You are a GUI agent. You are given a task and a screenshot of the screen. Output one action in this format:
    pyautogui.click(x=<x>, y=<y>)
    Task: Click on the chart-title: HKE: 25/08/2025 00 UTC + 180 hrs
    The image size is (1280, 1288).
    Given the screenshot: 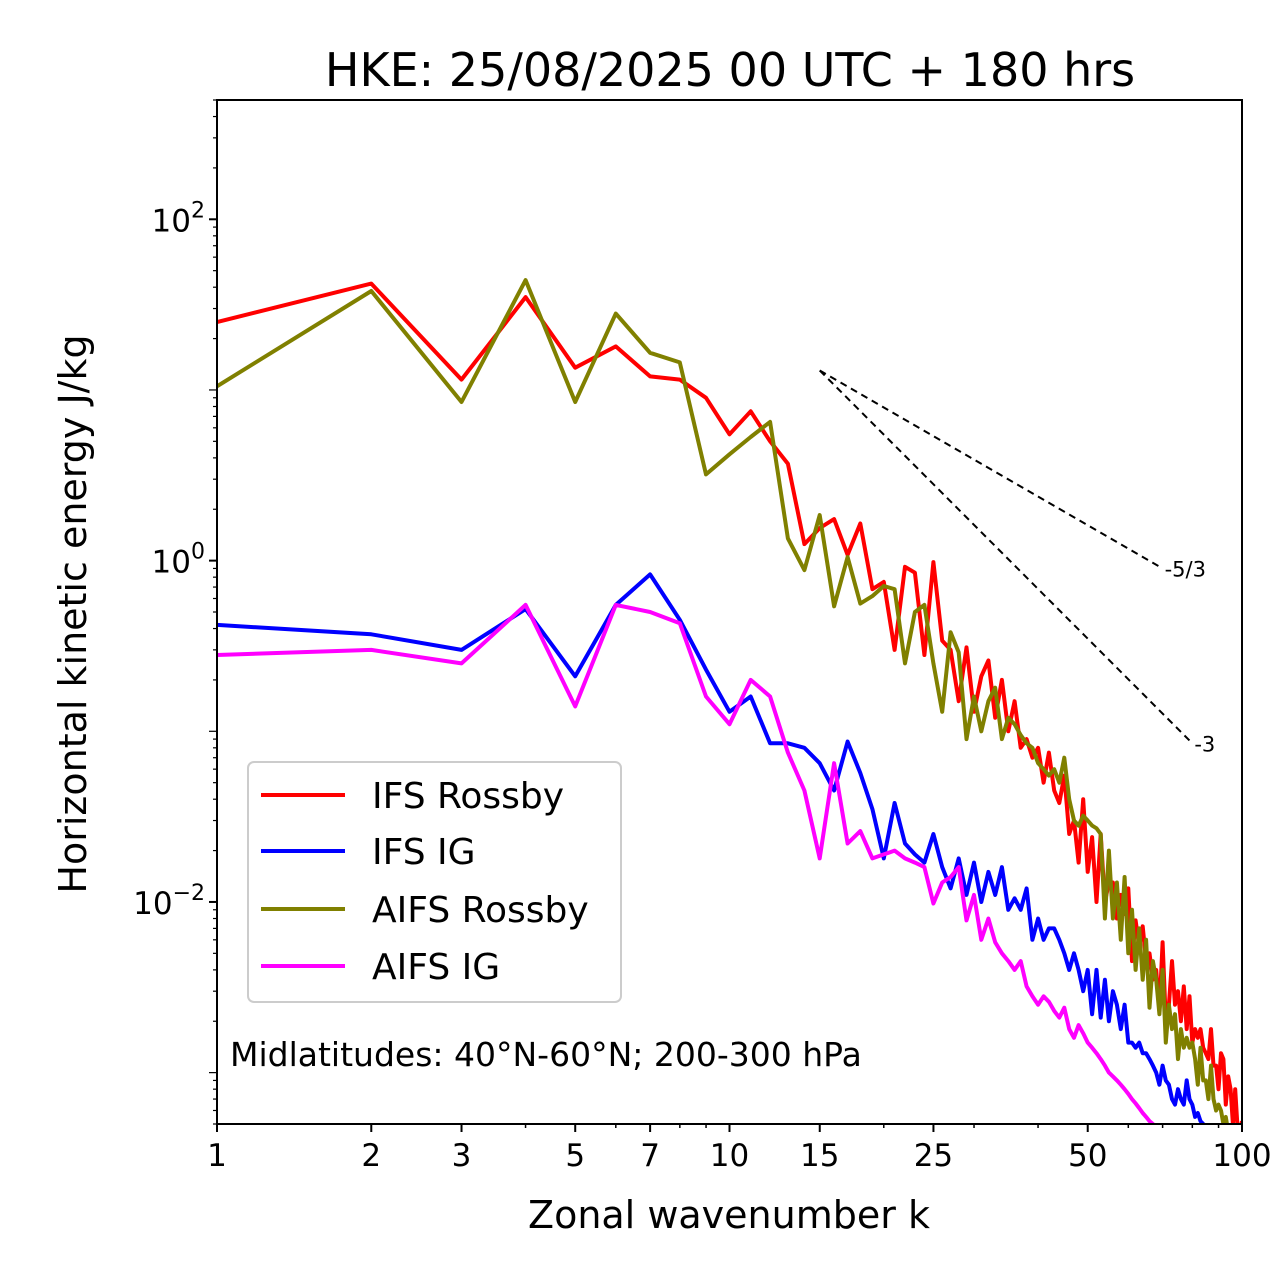 What is the action you would take?
    pyautogui.click(x=730, y=70)
    